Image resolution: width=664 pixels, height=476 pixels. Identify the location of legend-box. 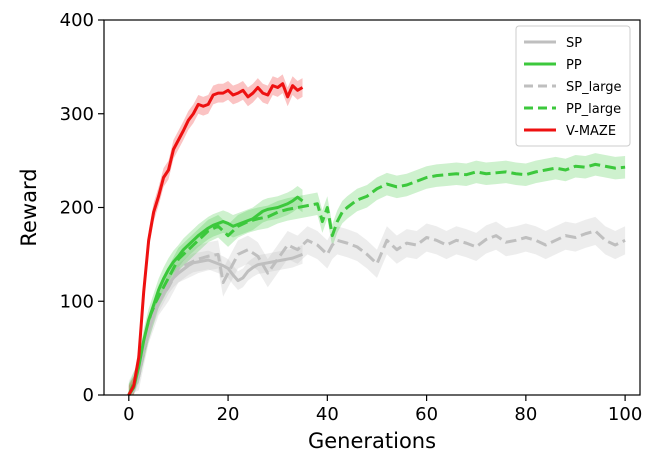
(573, 86).